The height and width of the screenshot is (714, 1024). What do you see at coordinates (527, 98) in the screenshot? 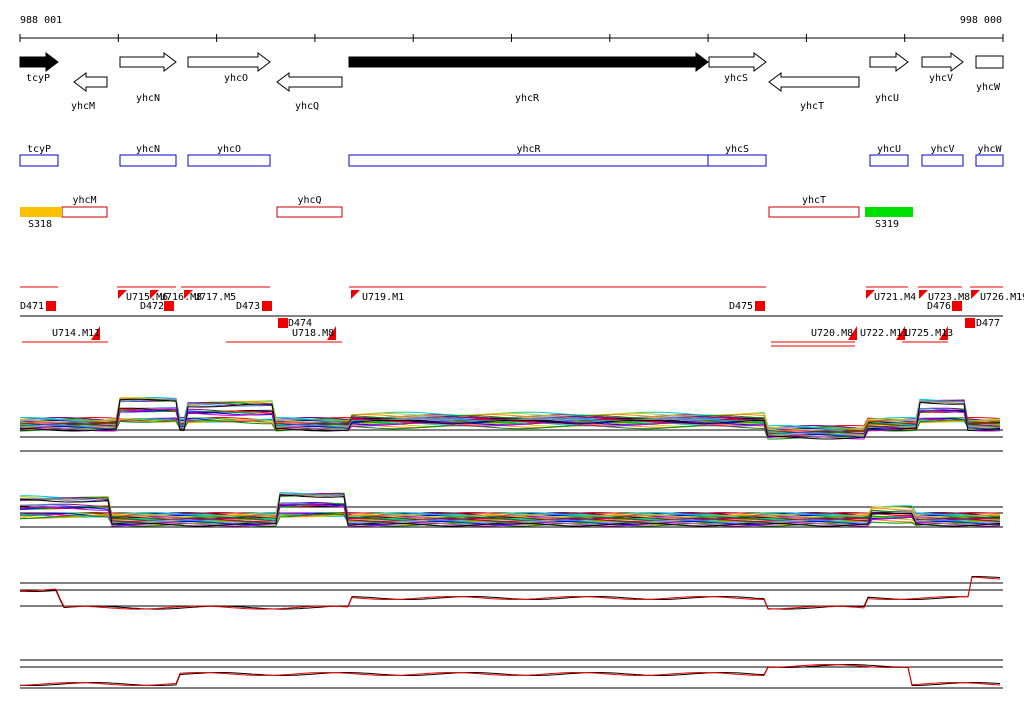
I see `gene-label: yhcR` at bounding box center [527, 98].